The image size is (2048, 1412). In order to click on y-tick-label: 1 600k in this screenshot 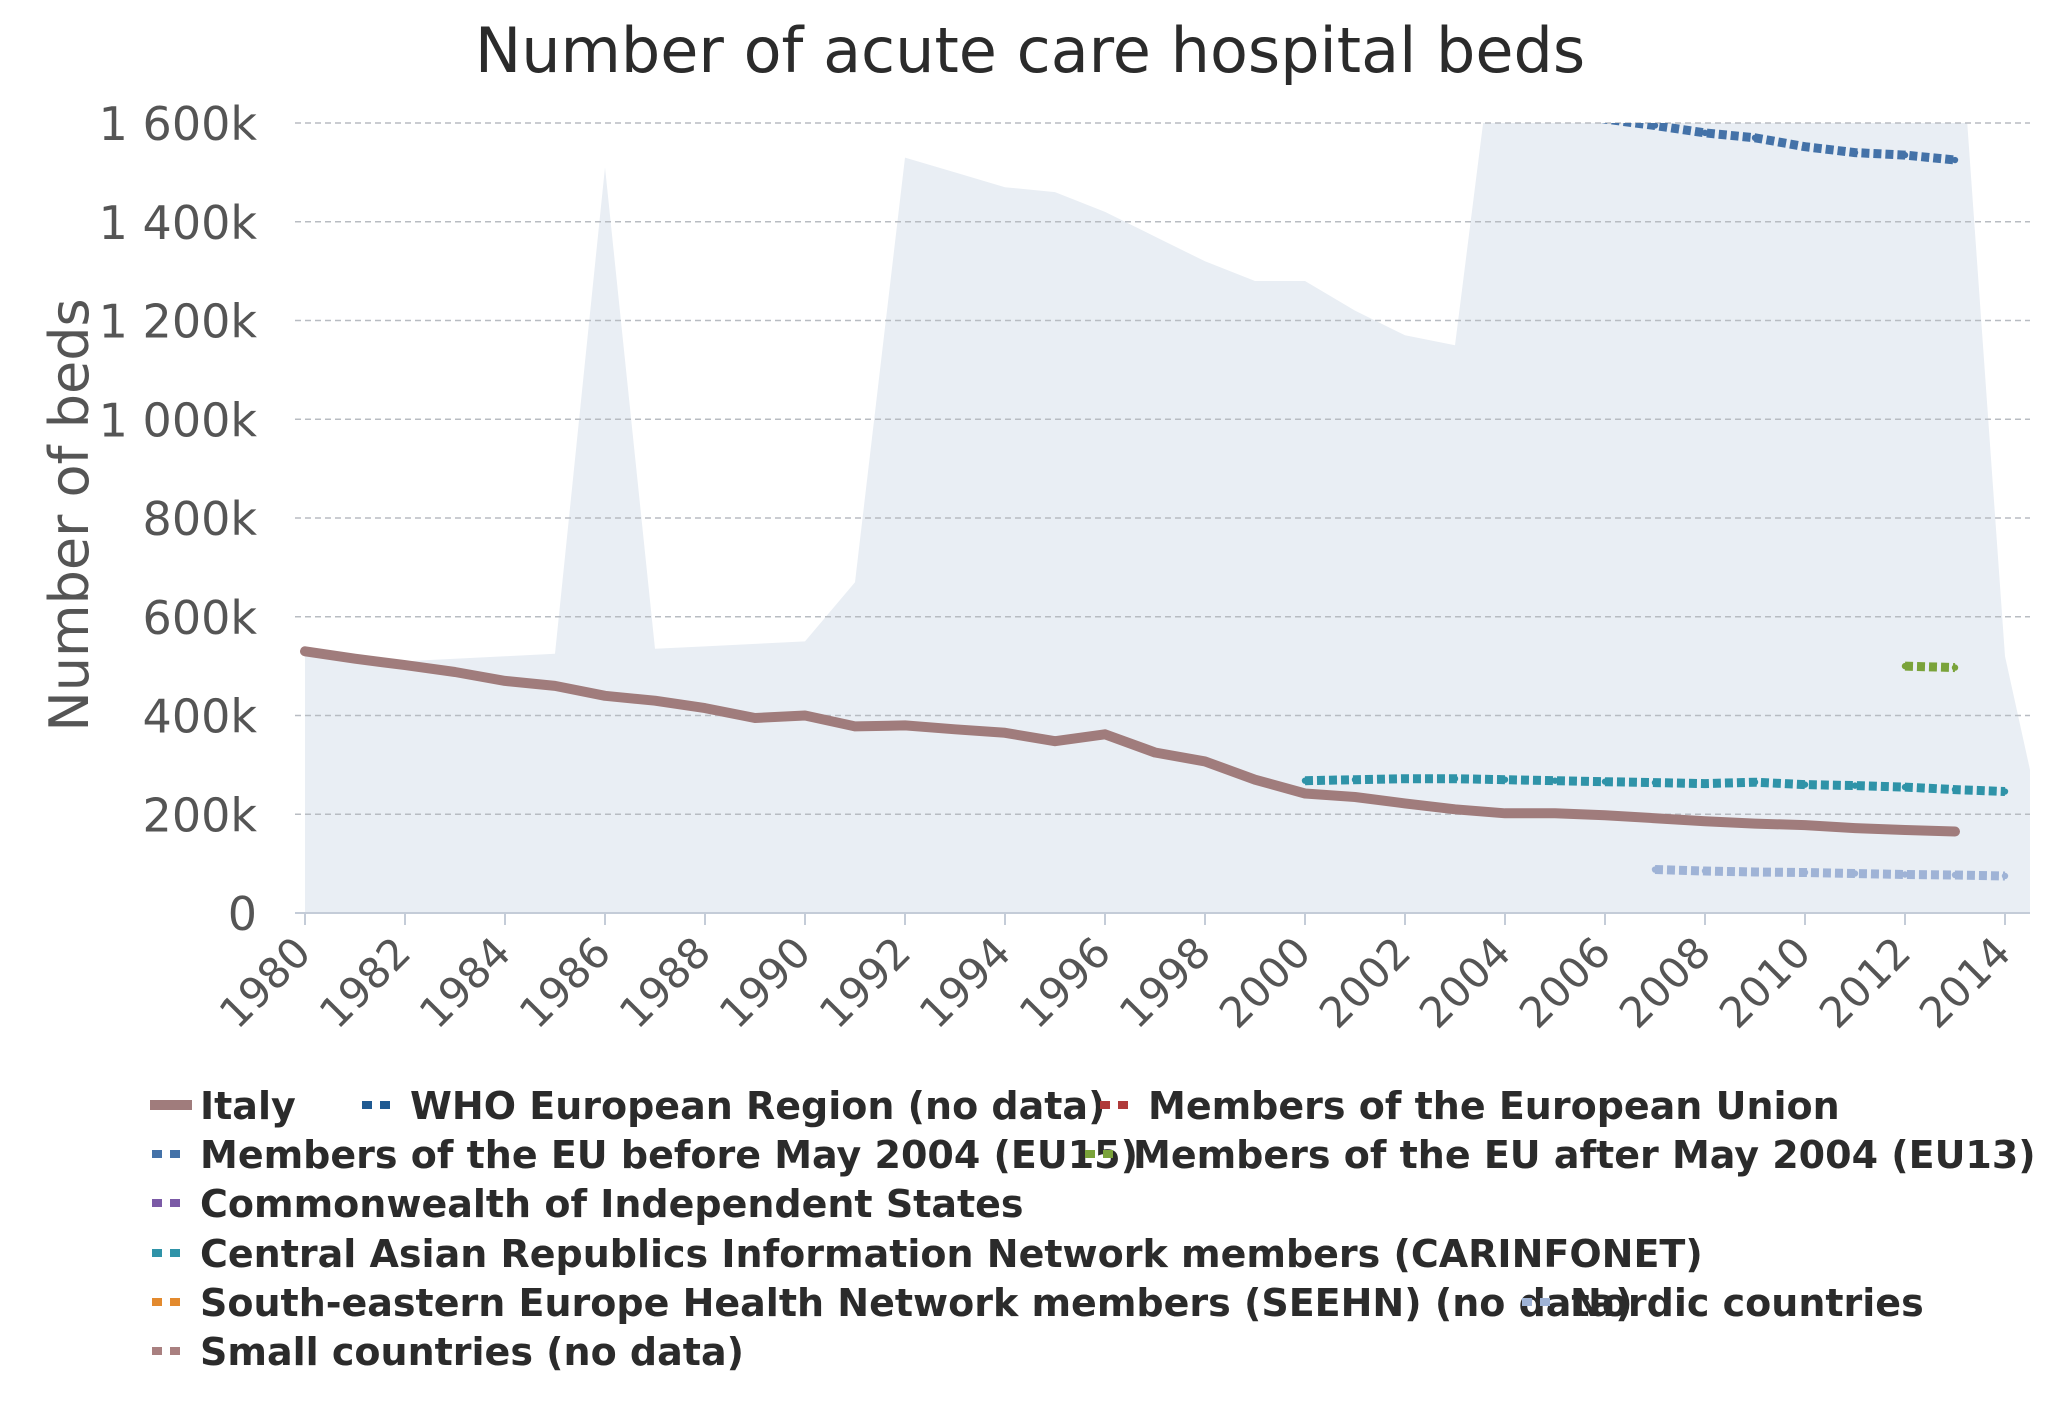, I will do `click(178, 124)`.